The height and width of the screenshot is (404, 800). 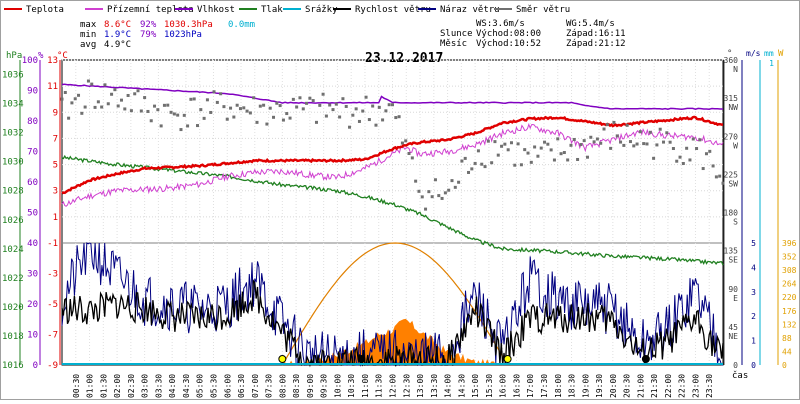 I want to click on stats-max-press: 1030.3hPa, so click(x=188, y=25).